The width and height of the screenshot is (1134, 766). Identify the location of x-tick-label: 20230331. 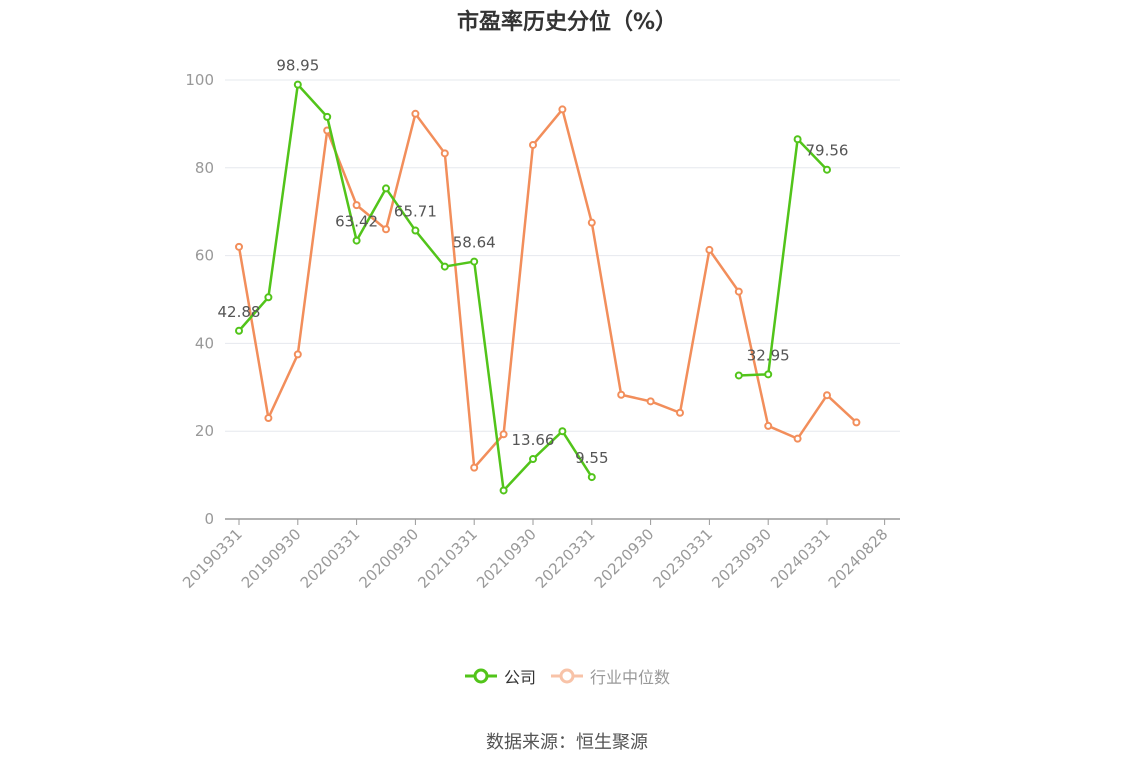
(683, 558).